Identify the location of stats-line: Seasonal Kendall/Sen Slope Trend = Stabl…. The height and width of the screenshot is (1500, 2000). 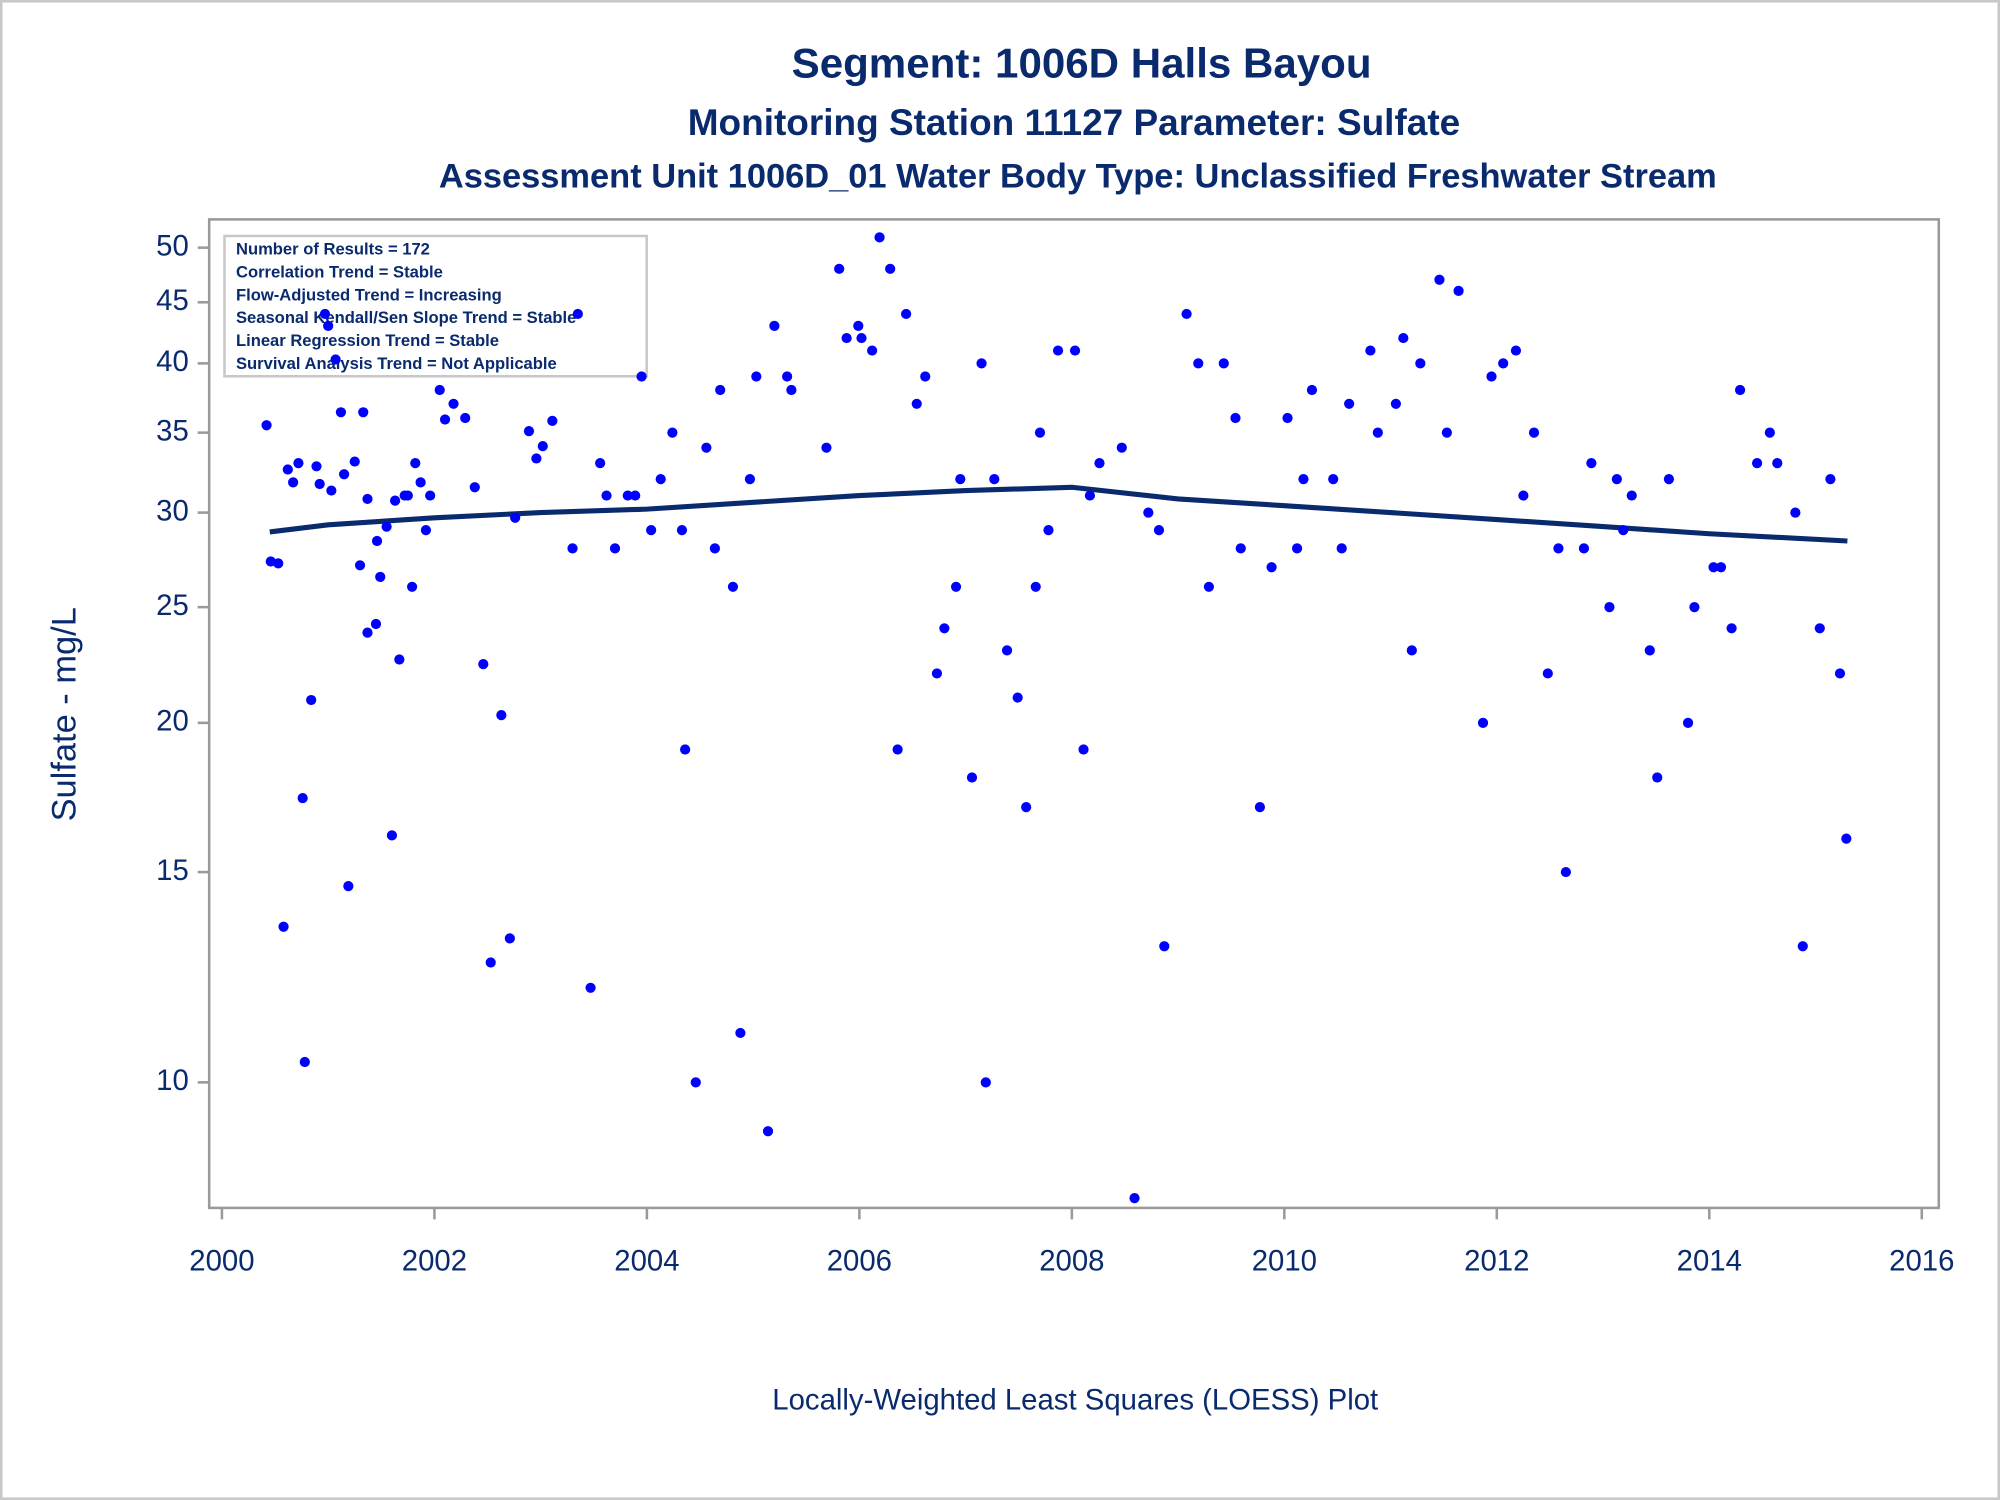
(406, 317).